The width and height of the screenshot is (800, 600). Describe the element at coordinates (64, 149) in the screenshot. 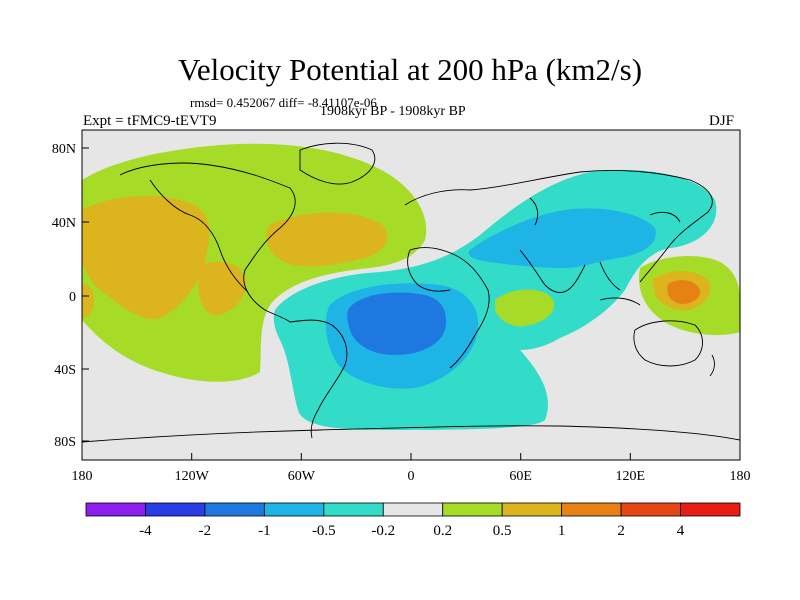

I see `y-tick-label: 80N` at that location.